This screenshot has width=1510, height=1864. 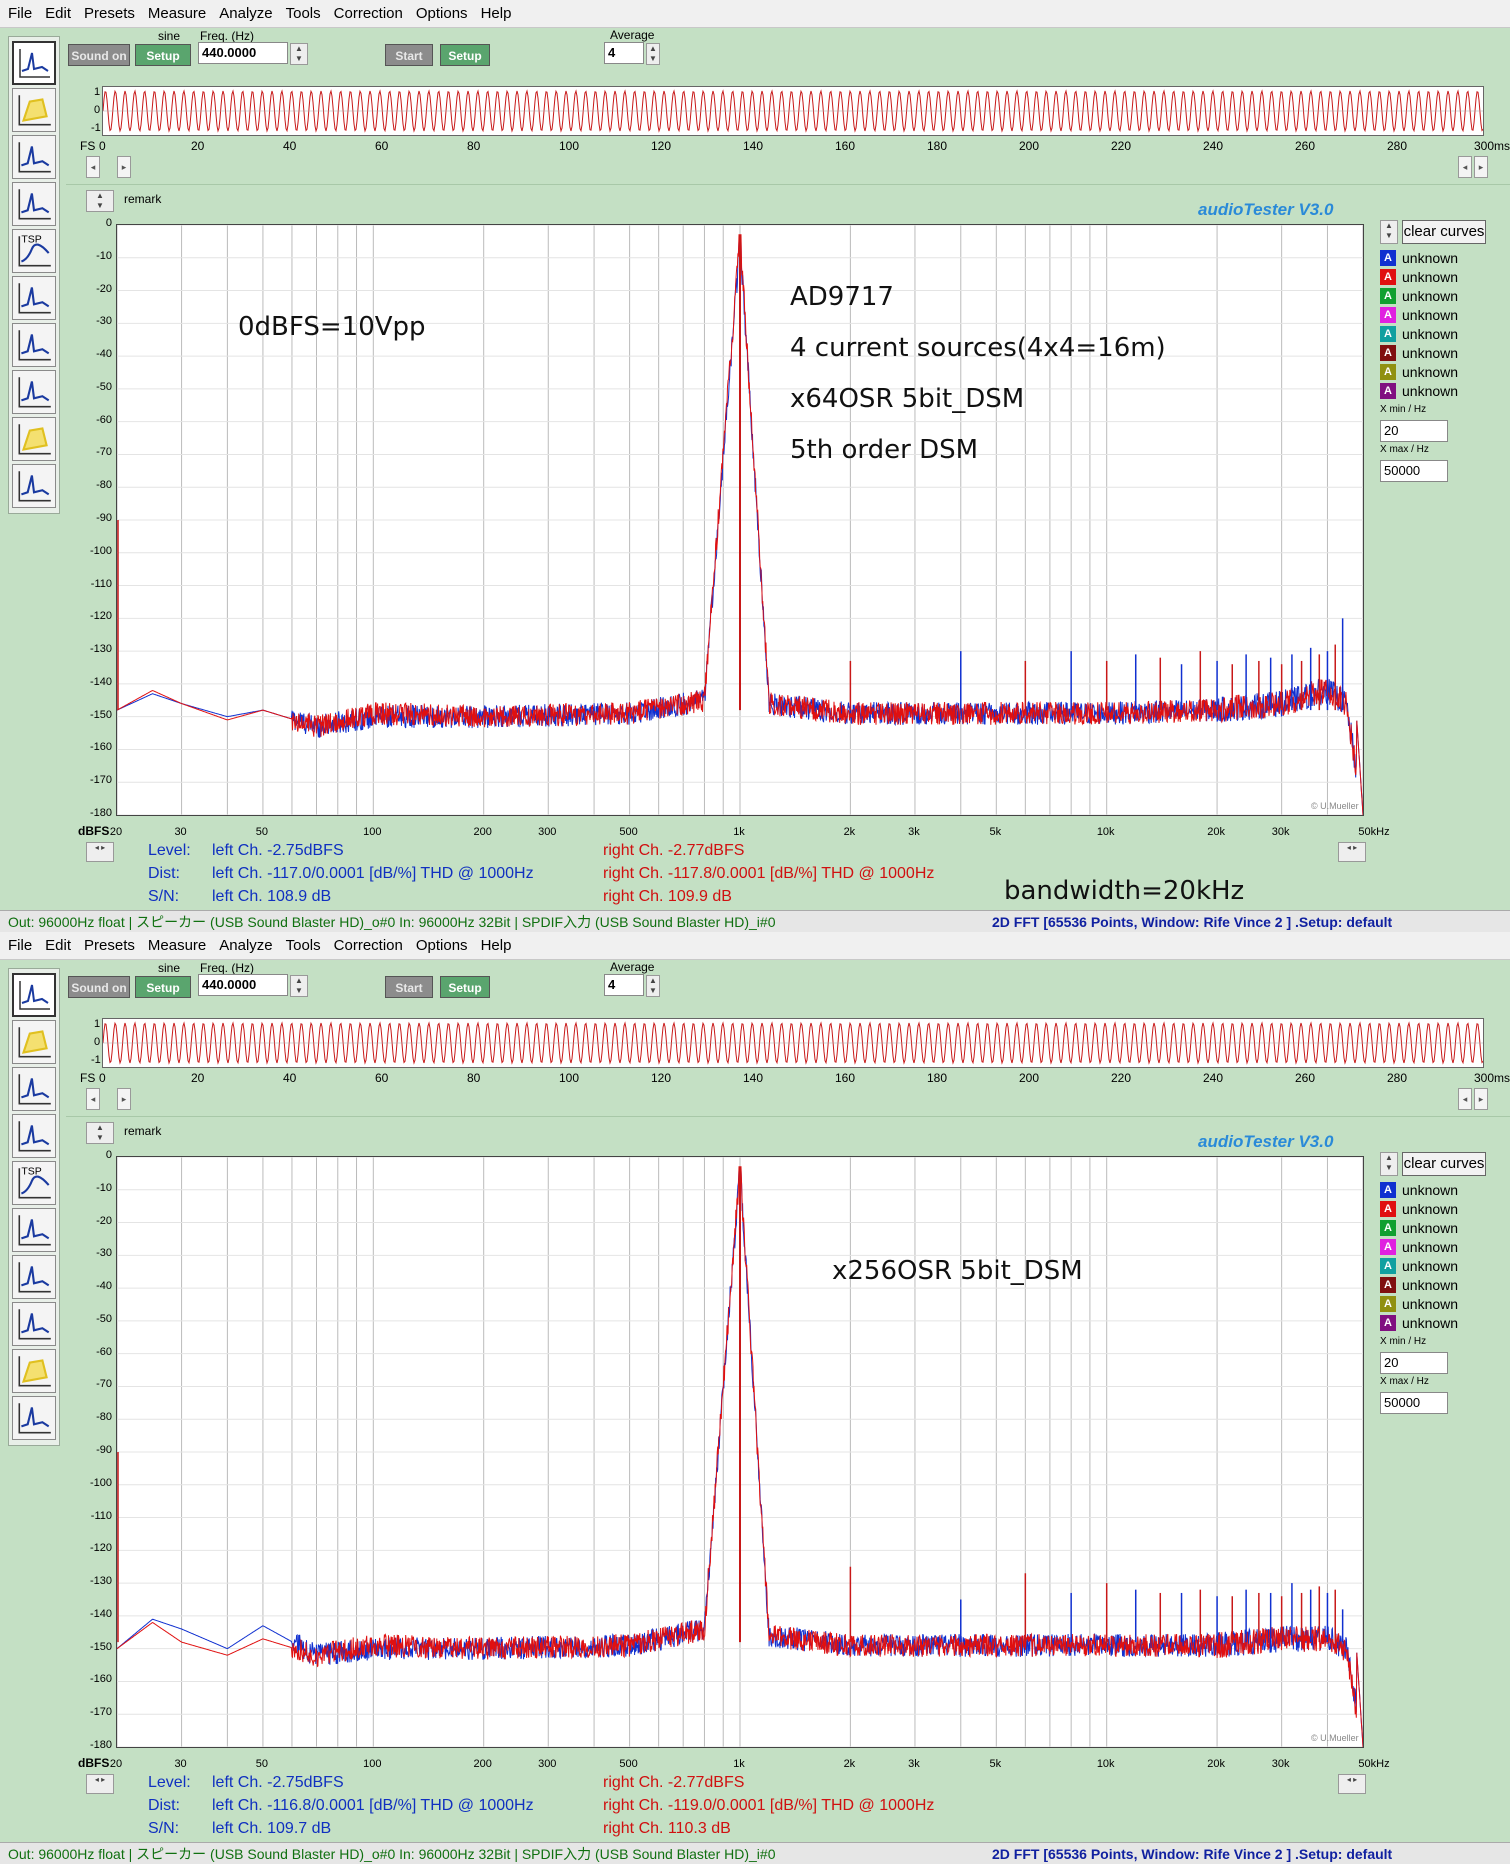 I want to click on legend-item-label: unknown, so click(x=1430, y=1265).